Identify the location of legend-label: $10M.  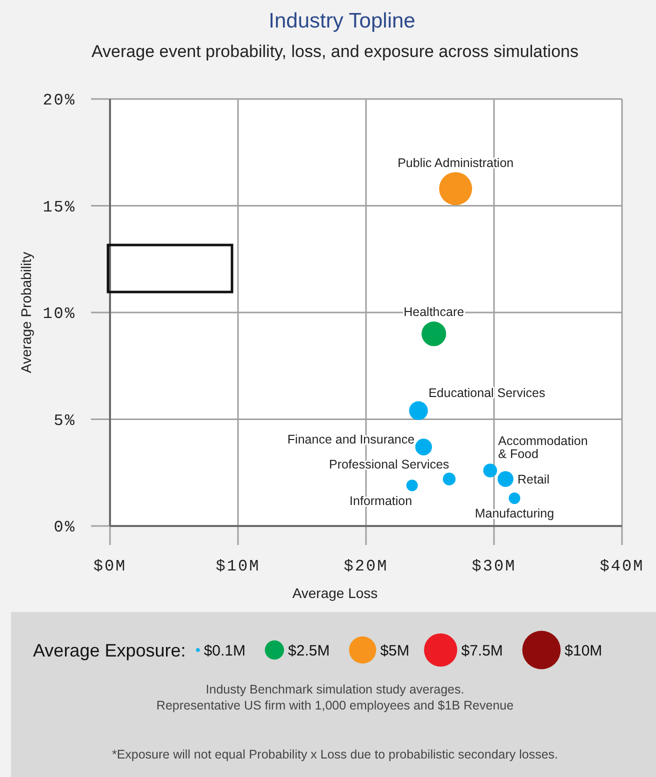
(583, 651).